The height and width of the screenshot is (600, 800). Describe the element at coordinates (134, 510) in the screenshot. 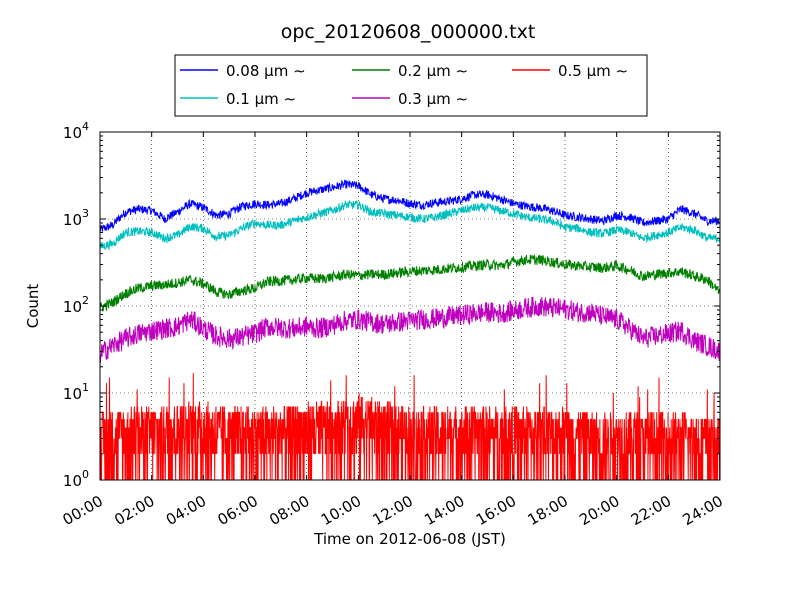

I see `x-tick-label: 02:00` at that location.